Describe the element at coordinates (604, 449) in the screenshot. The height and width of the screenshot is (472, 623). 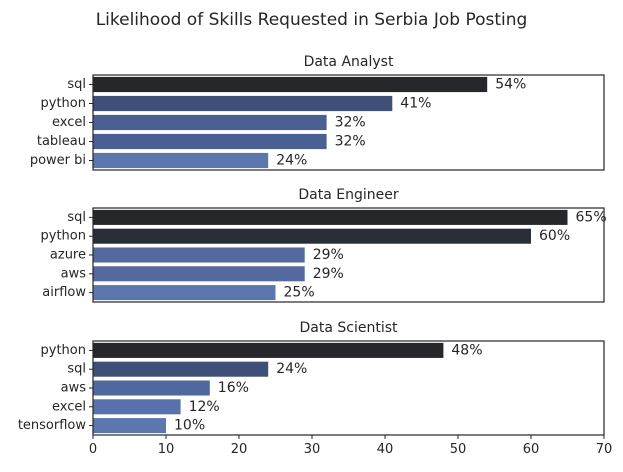
I see `x-tick-label: 70` at that location.